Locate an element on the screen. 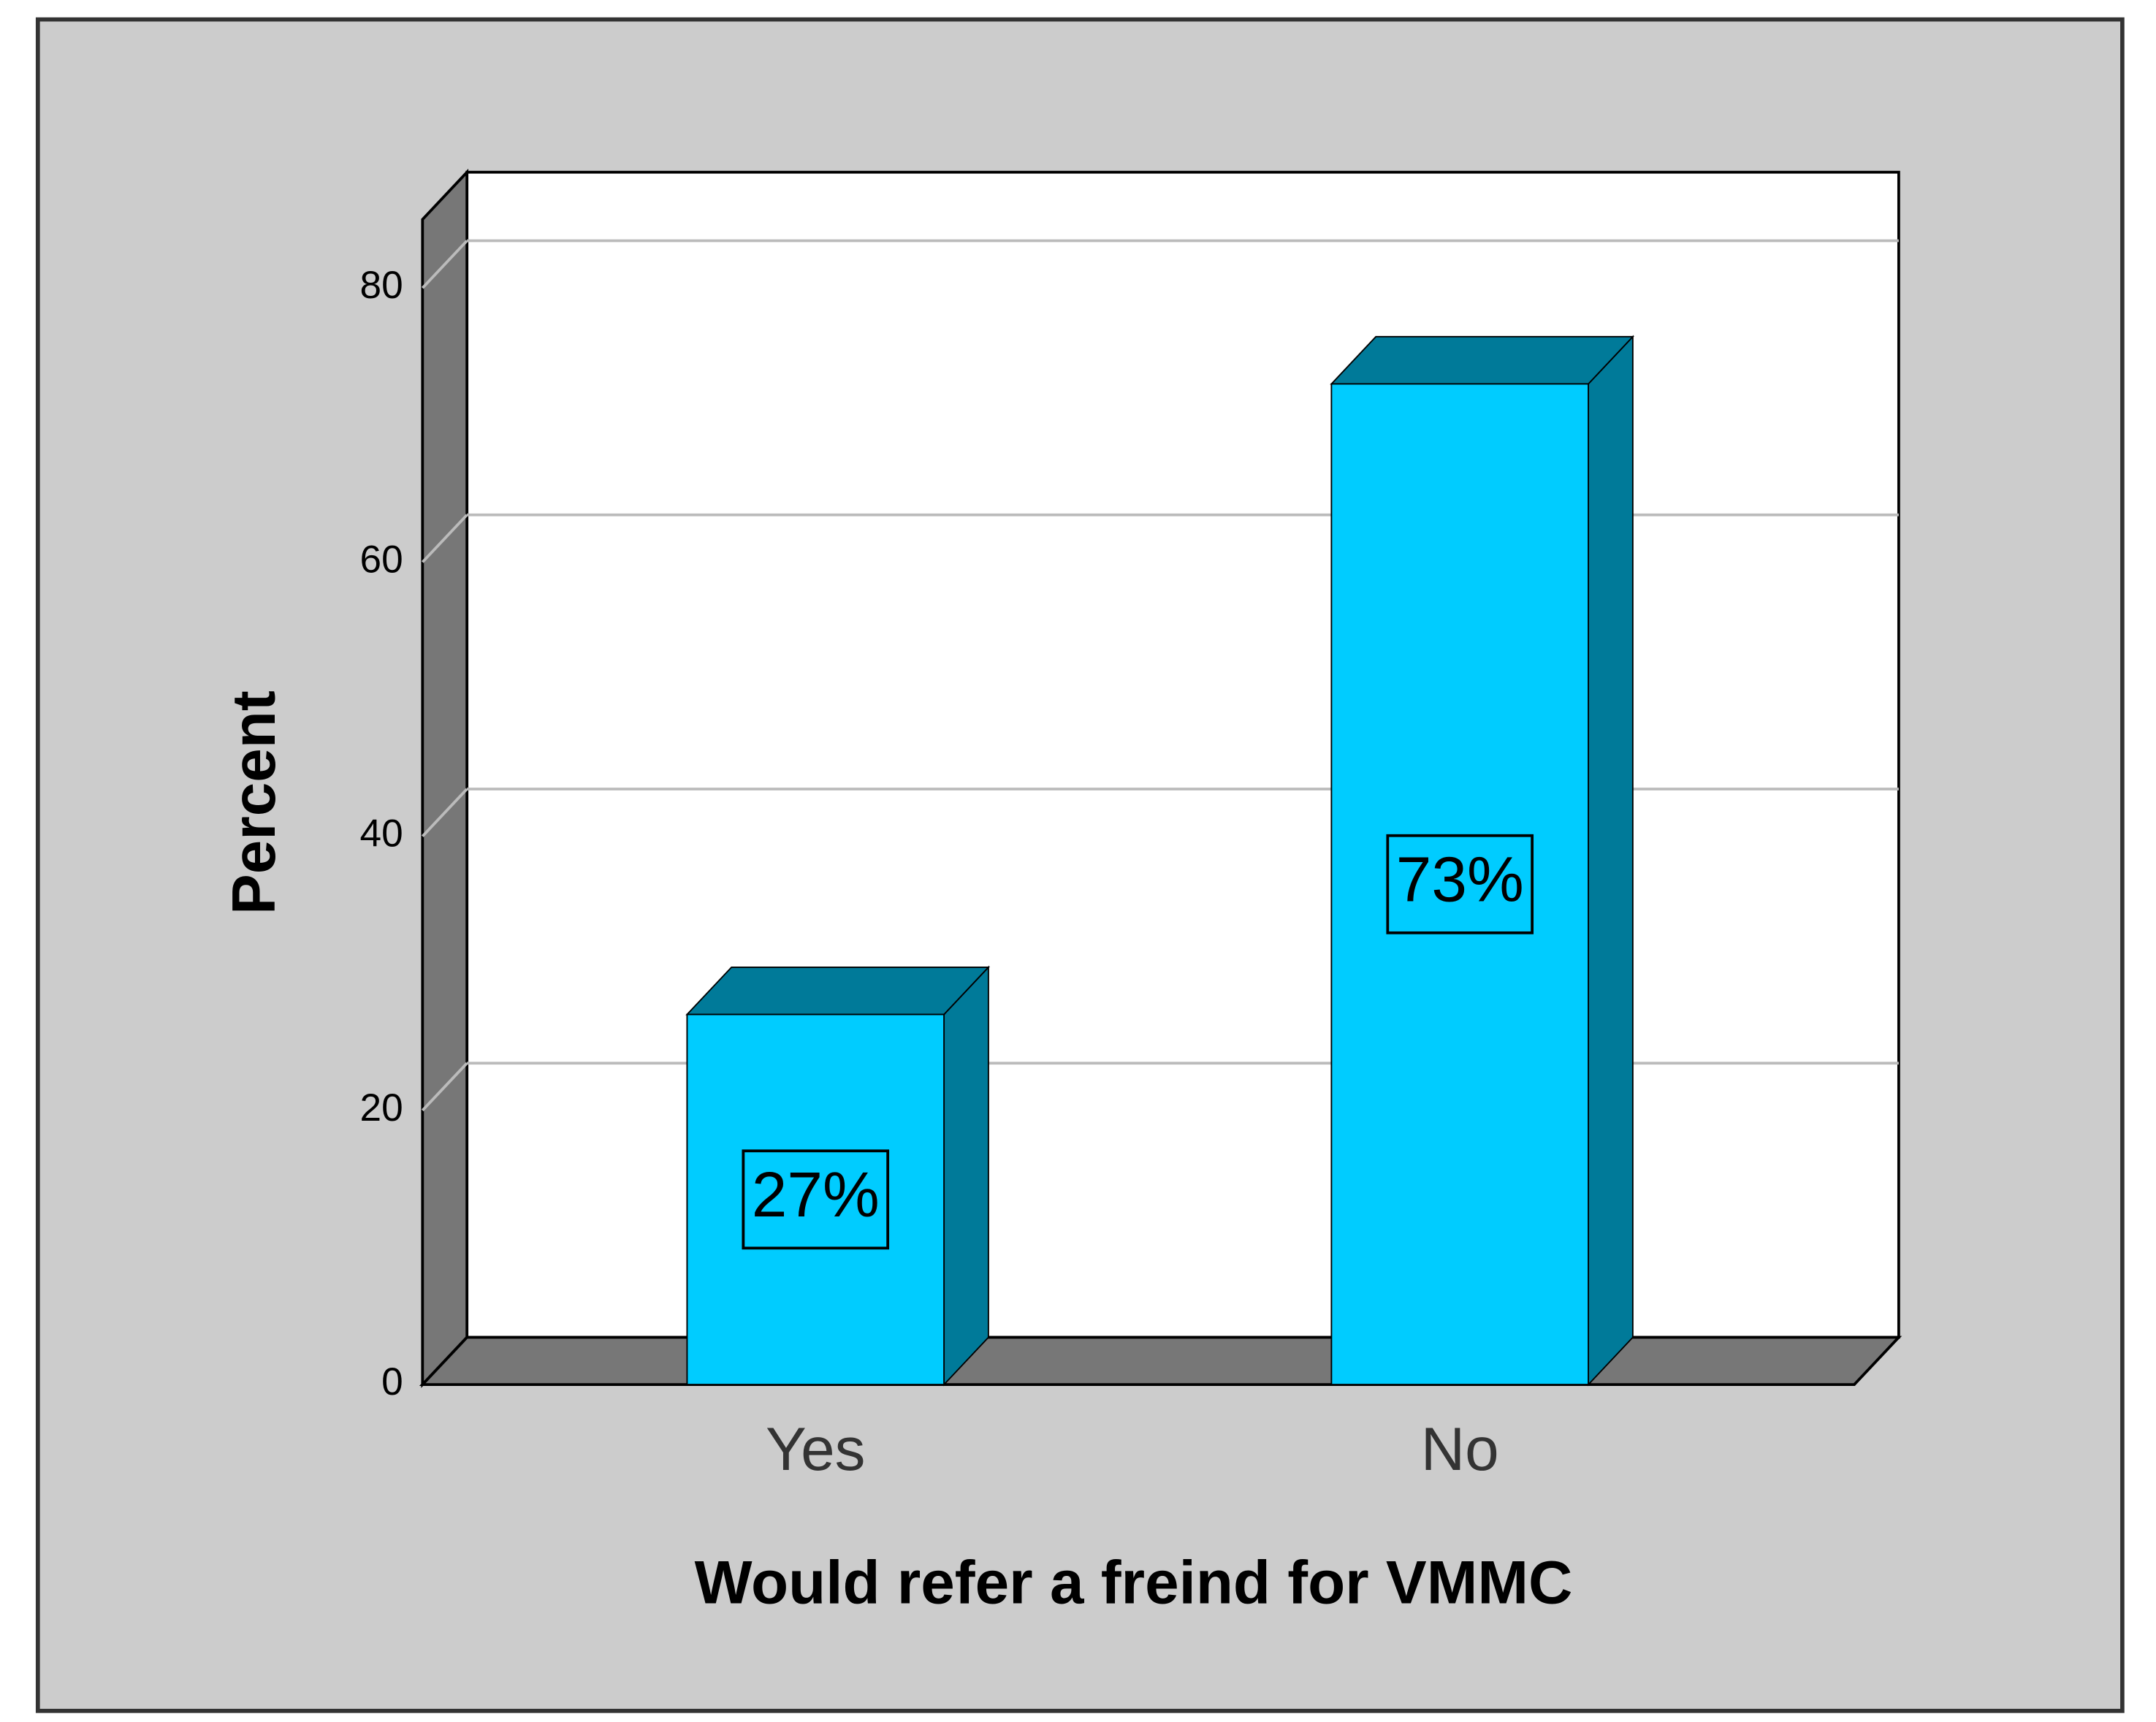 Image resolution: width=2156 pixels, height=1722 pixels. y-axis-title: Percent is located at coordinates (253, 802).